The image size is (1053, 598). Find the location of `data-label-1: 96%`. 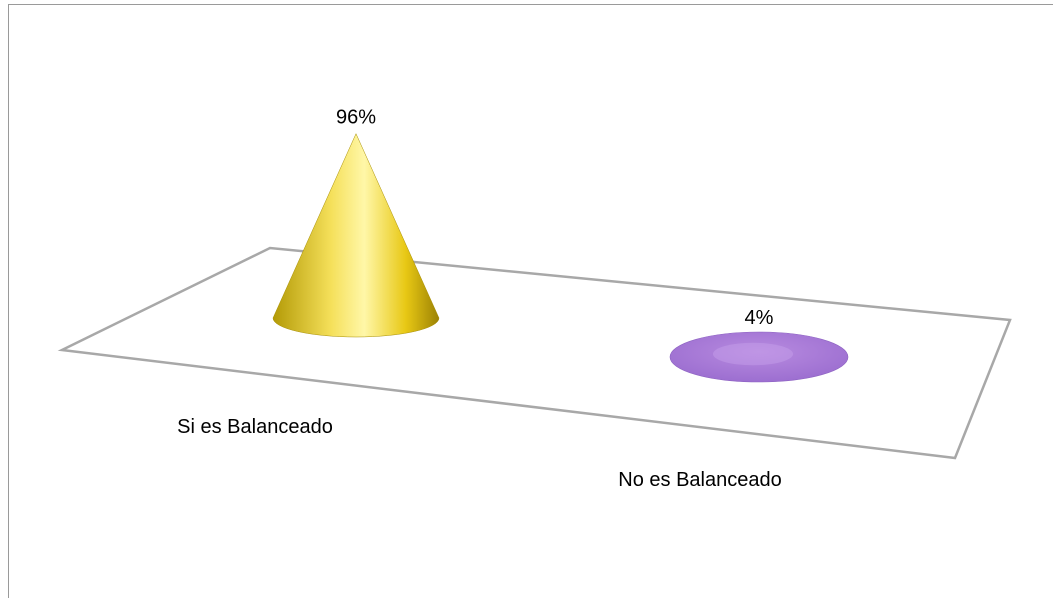

data-label-1: 96% is located at coordinates (356, 118).